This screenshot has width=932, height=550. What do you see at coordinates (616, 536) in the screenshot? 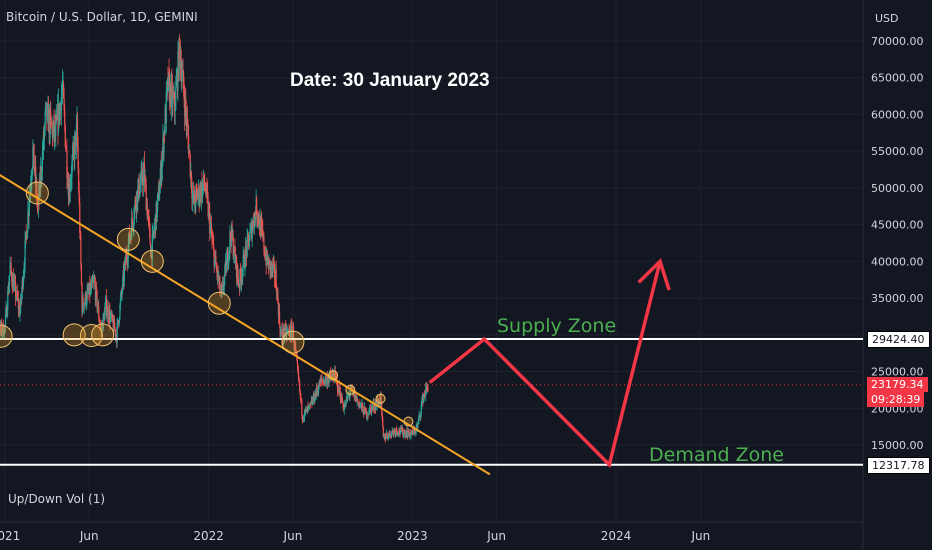
I see `time-tick-label: 2024` at bounding box center [616, 536].